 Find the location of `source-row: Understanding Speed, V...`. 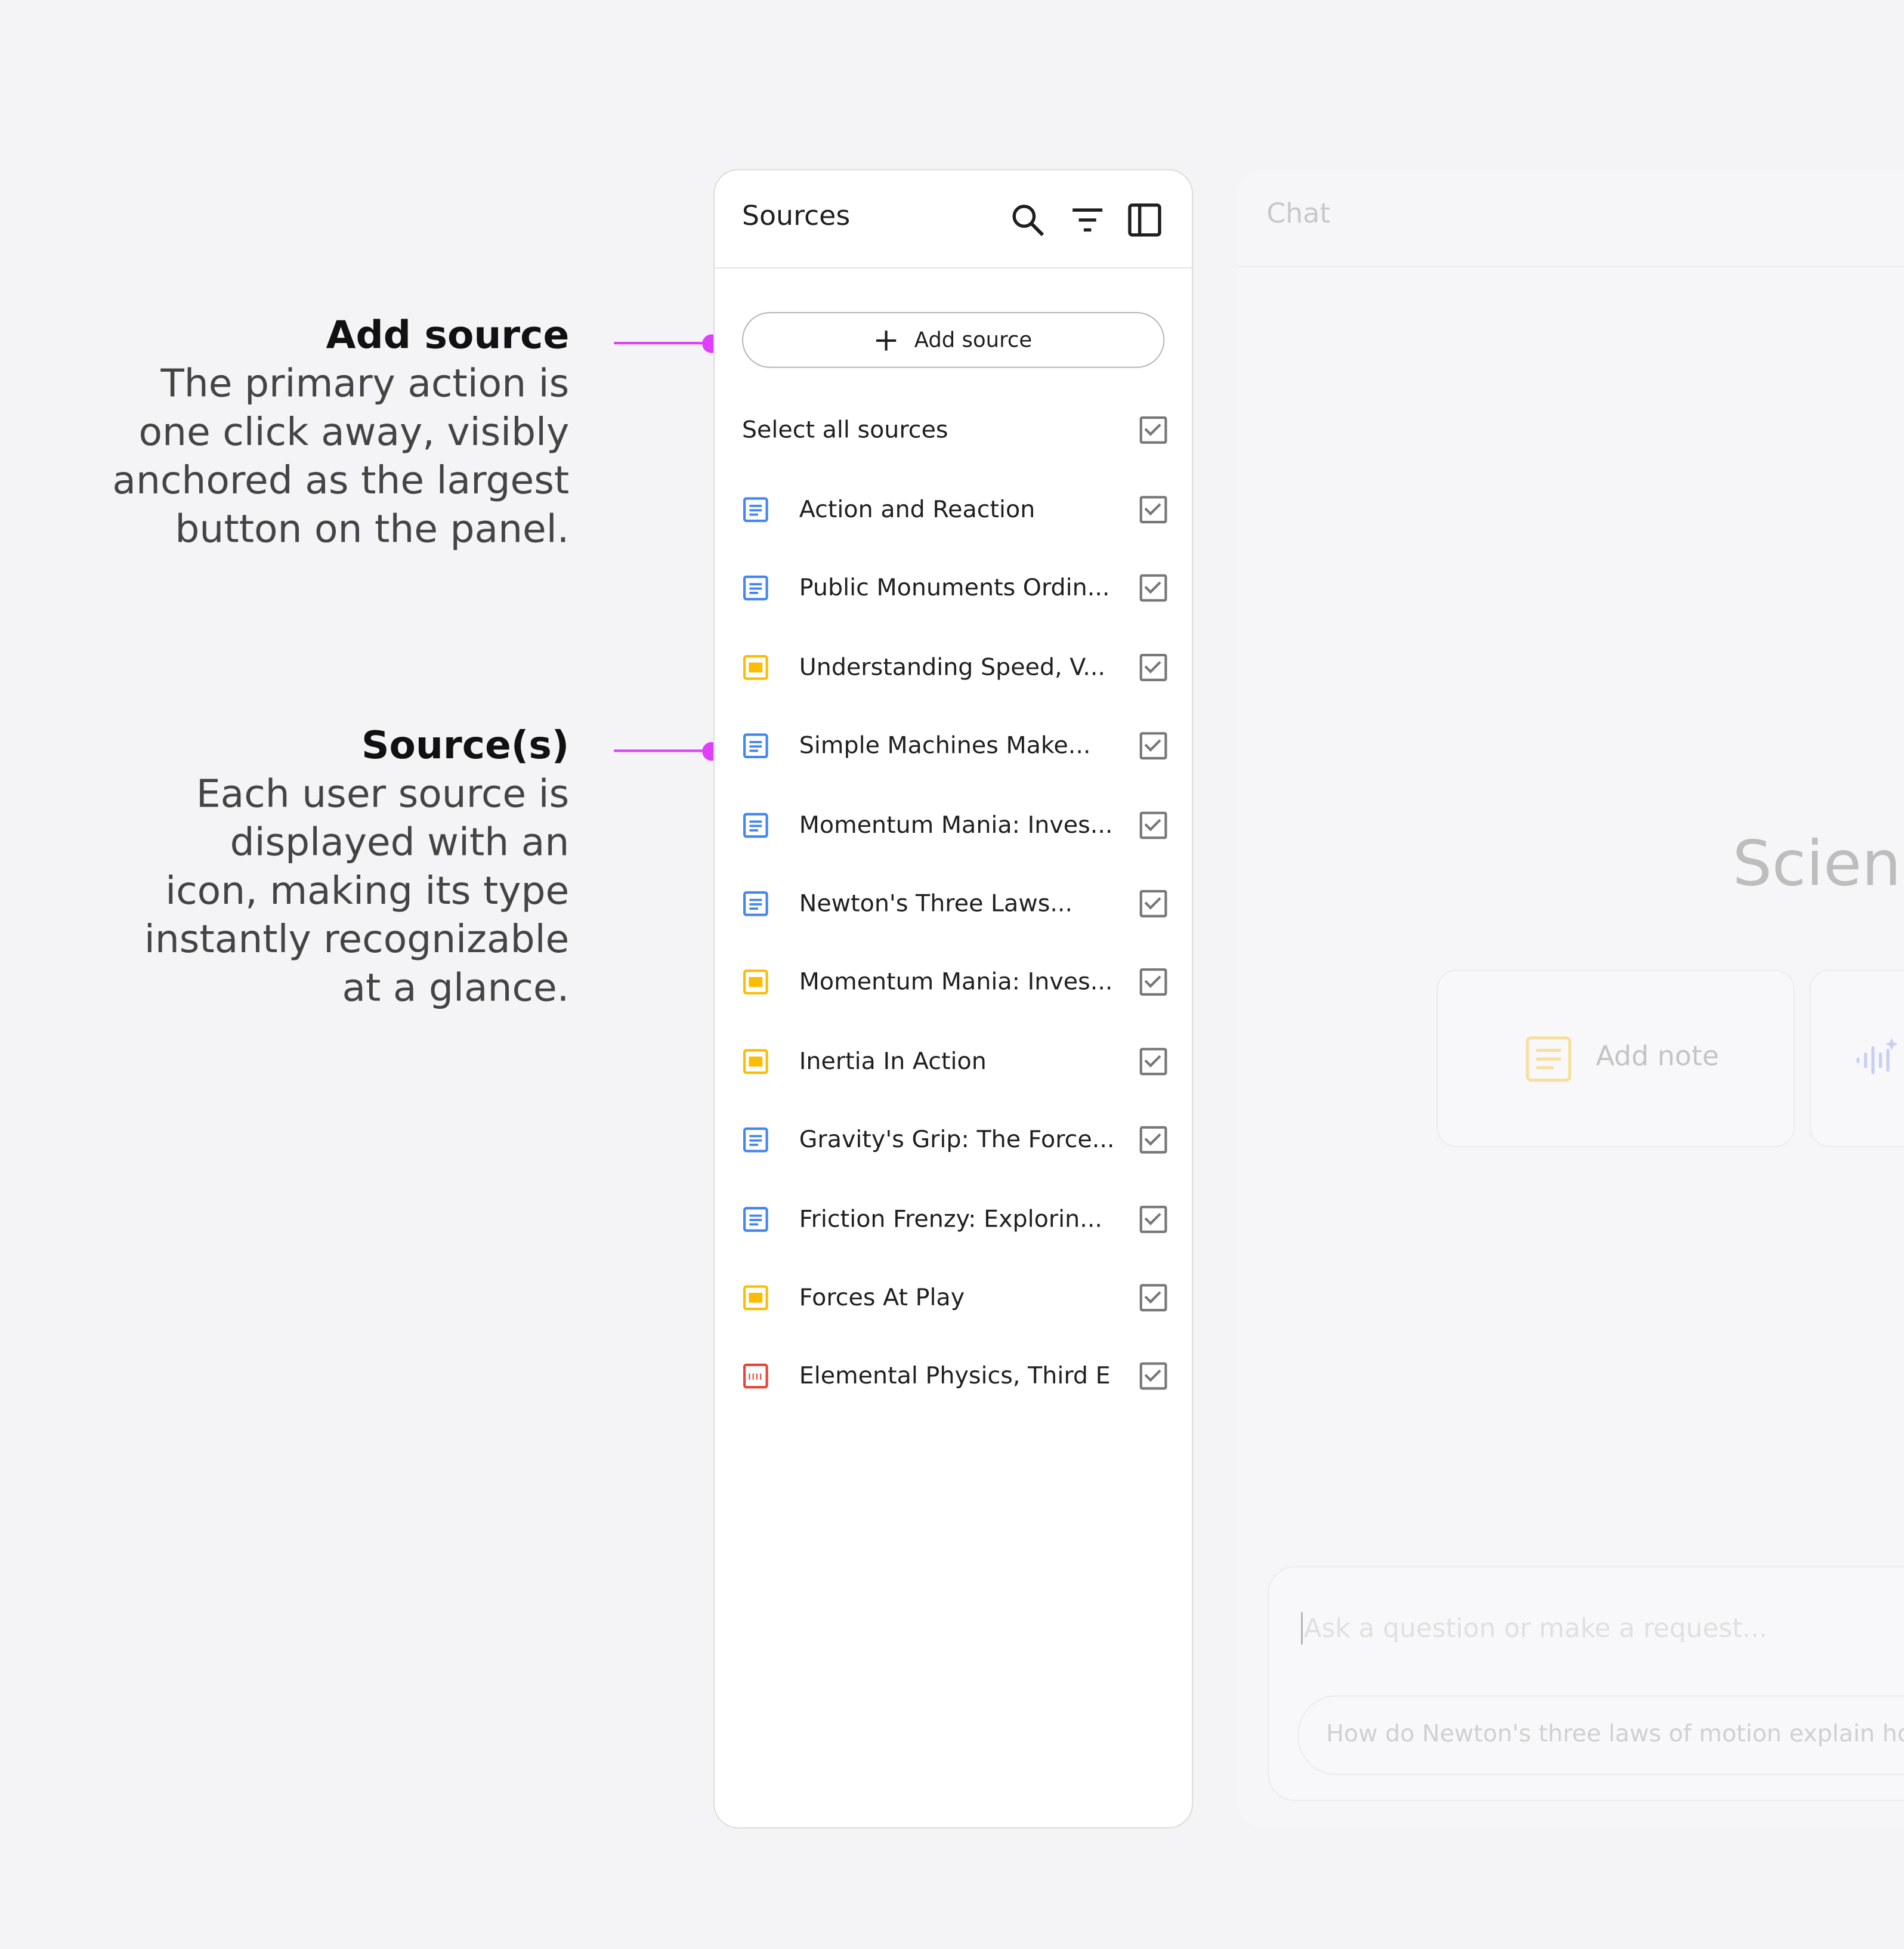

source-row: Understanding Speed, V... is located at coordinates (954, 667).